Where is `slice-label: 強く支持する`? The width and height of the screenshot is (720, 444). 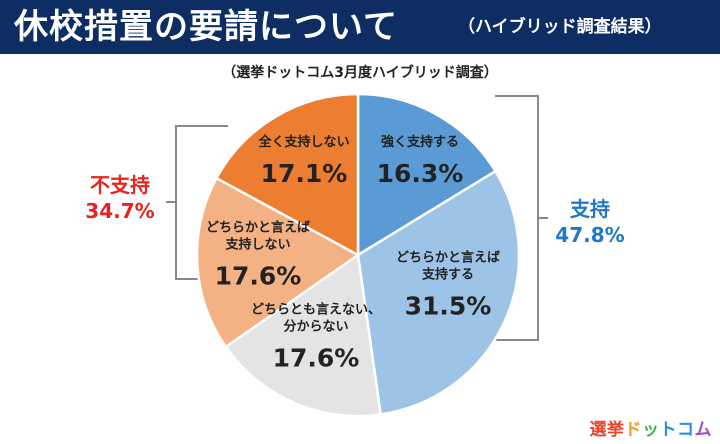 slice-label: 強く支持する is located at coordinates (420, 142).